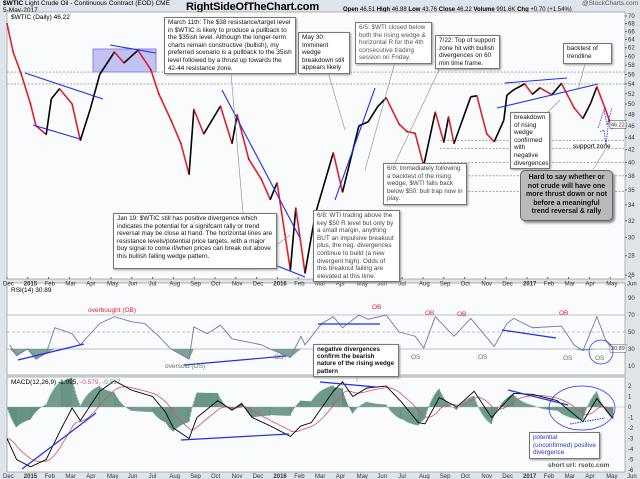 Image resolution: width=640 pixels, height=479 pixels. Describe the element at coordinates (631, 85) in the screenshot. I see `price-tick-label: 54` at that location.